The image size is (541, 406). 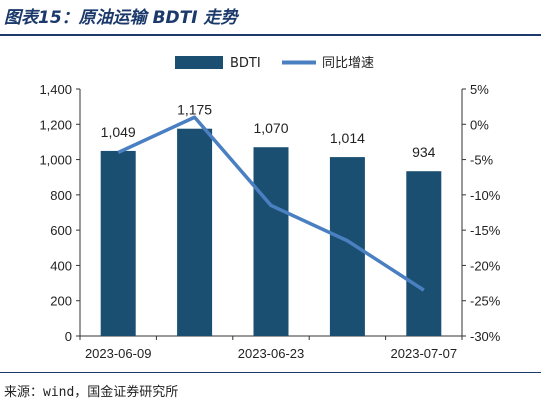 What do you see at coordinates (61, 301) in the screenshot?
I see `y-left-tick-label: 200` at bounding box center [61, 301].